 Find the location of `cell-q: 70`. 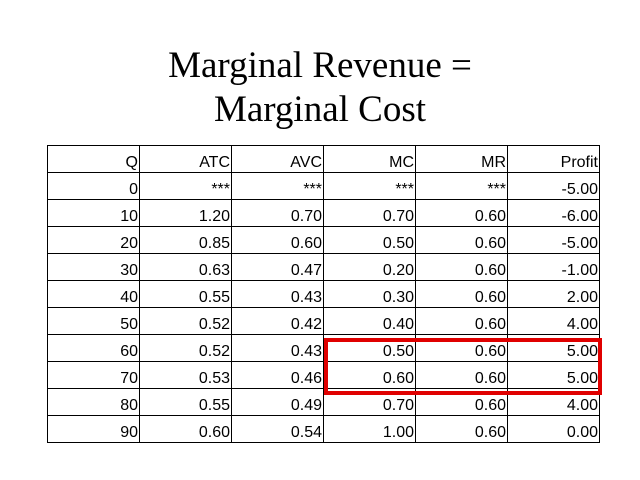

cell-q: 70 is located at coordinates (93, 375).